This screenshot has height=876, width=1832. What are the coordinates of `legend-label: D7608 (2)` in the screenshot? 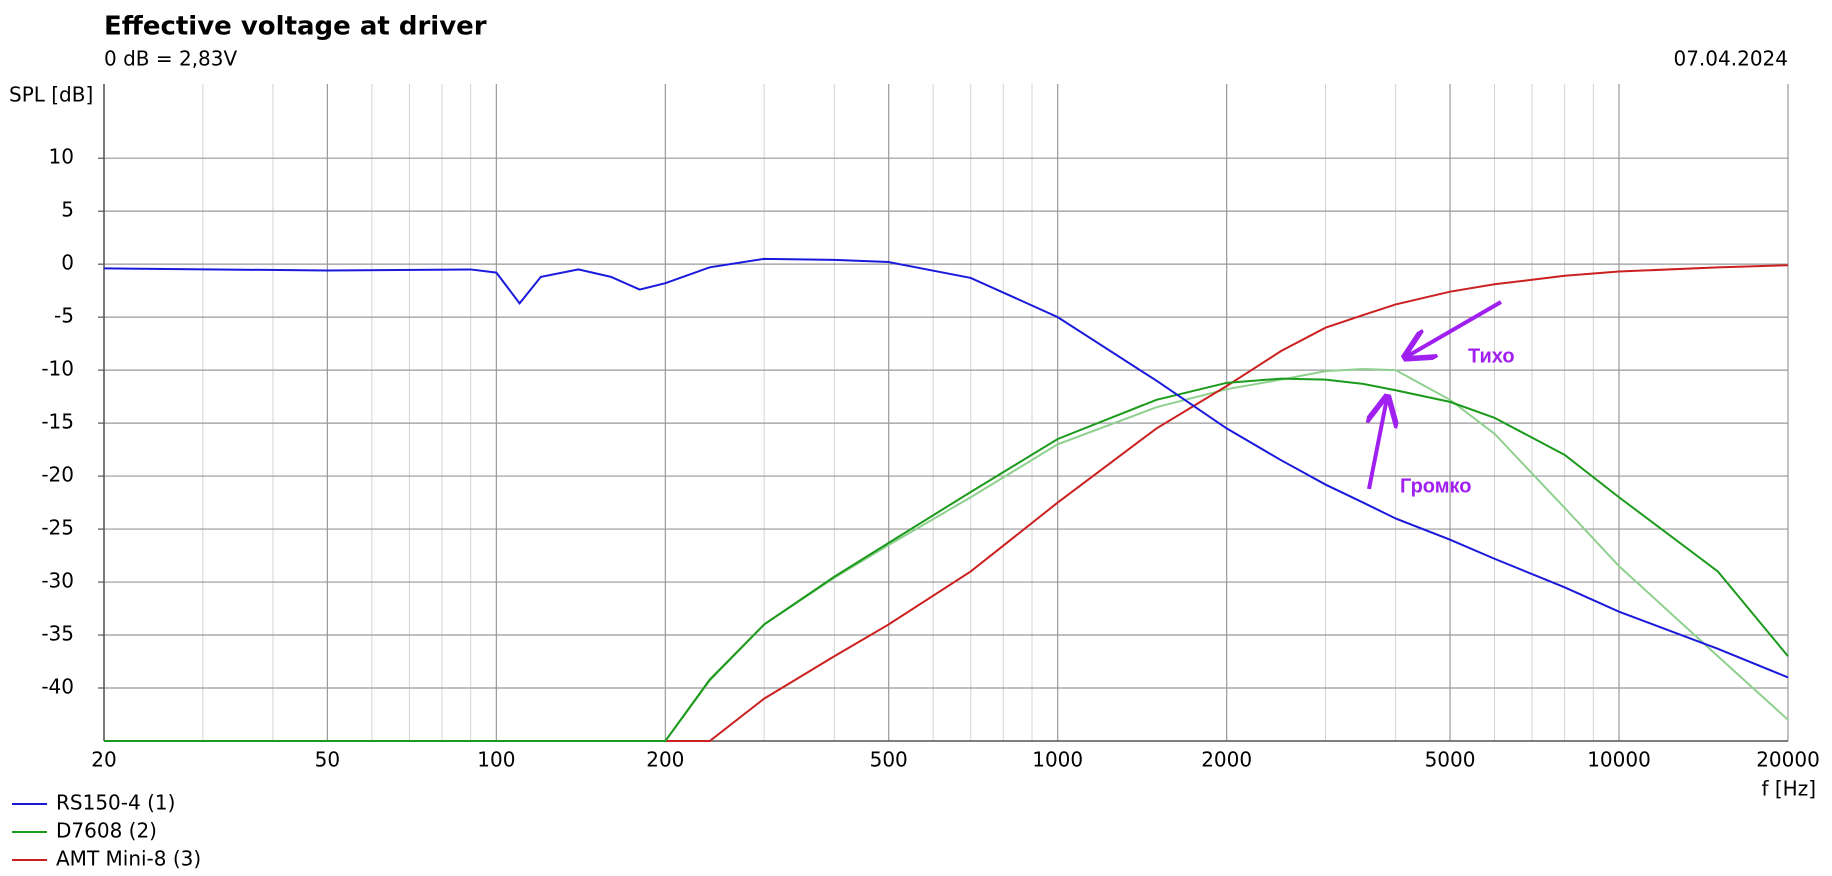 It's located at (106, 831).